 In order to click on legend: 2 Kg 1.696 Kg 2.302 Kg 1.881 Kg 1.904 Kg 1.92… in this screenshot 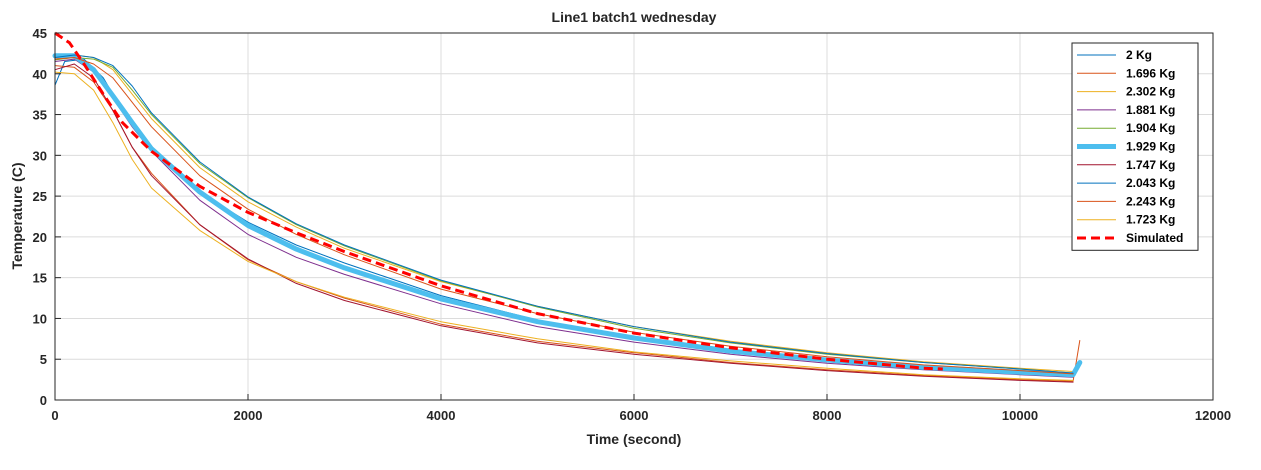, I will do `click(1135, 146)`.